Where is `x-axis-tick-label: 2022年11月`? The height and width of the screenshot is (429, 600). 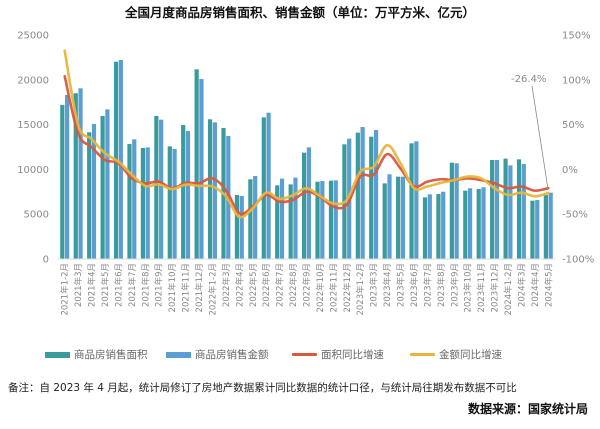
x-axis-tick-label: 2022年11月 is located at coordinates (333, 287).